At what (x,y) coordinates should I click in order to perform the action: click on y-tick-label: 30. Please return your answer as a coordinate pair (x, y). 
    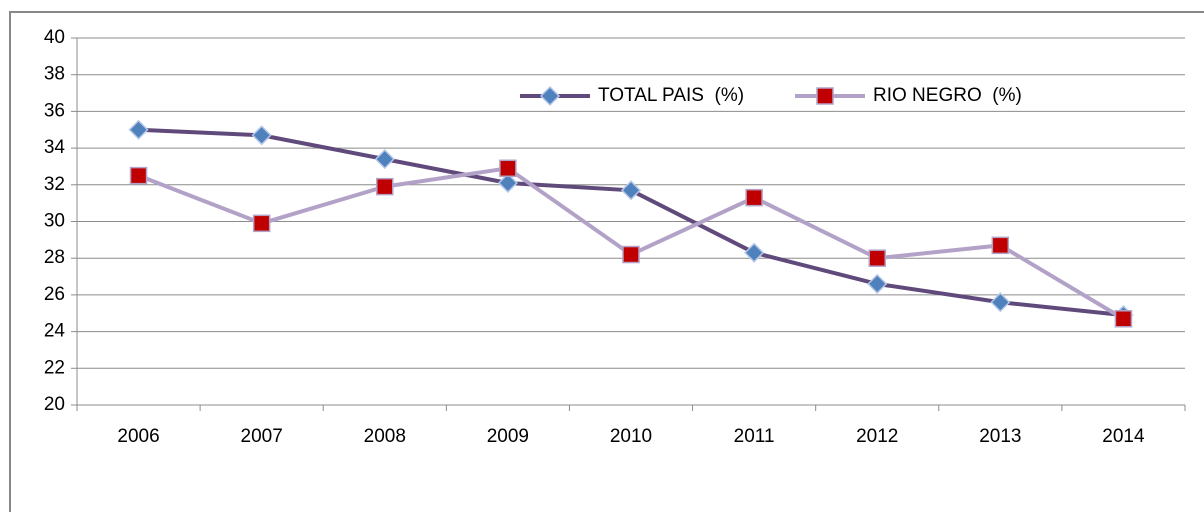
    Looking at the image, I should click on (54, 221).